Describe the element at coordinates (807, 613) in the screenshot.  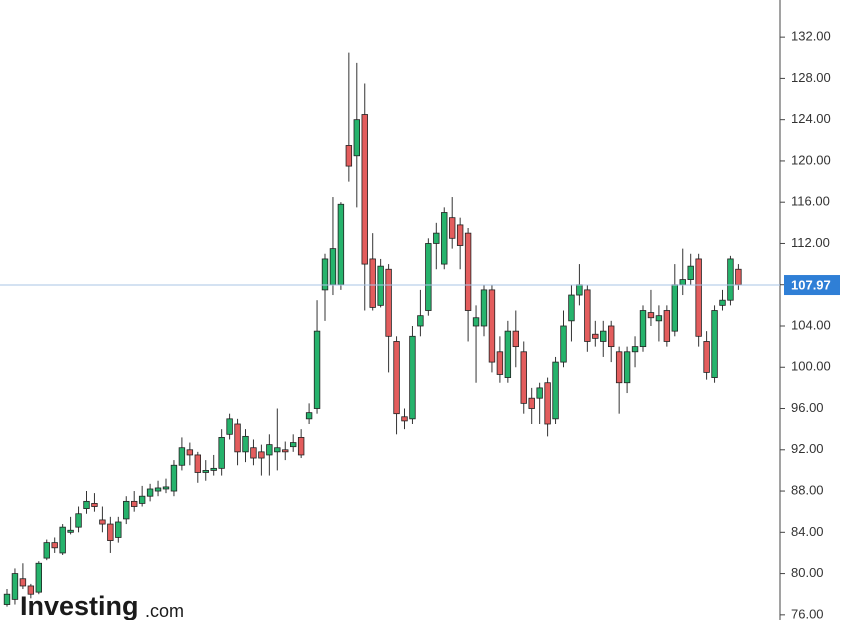
I see `y-tick-label: 76.00` at that location.